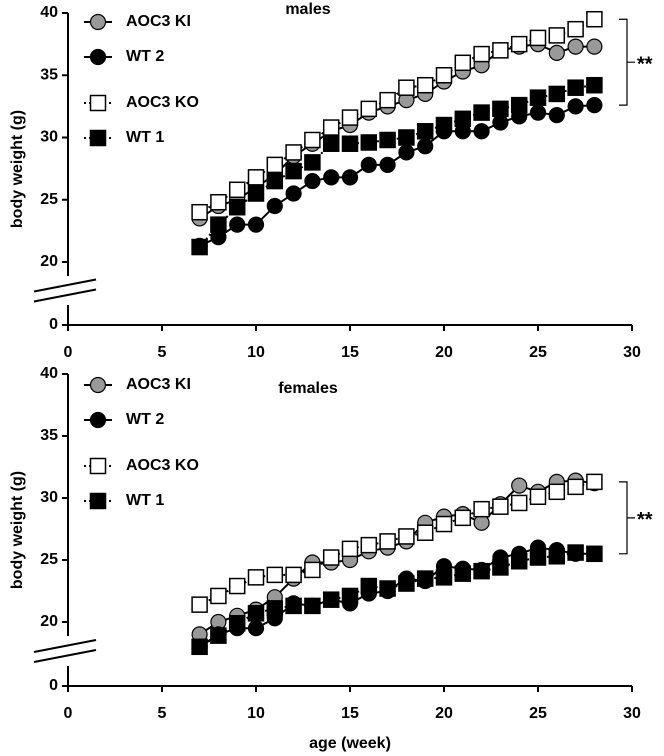 This screenshot has height=756, width=664. I want to click on y-tick-label: 40, so click(49, 12).